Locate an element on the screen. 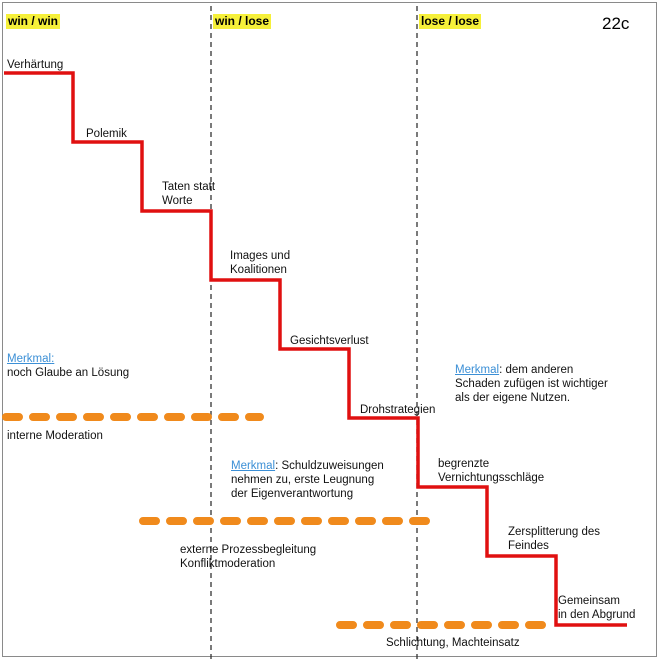 This screenshot has height=660, width=660. stage-label-4-line-1: Images und is located at coordinates (260, 256).